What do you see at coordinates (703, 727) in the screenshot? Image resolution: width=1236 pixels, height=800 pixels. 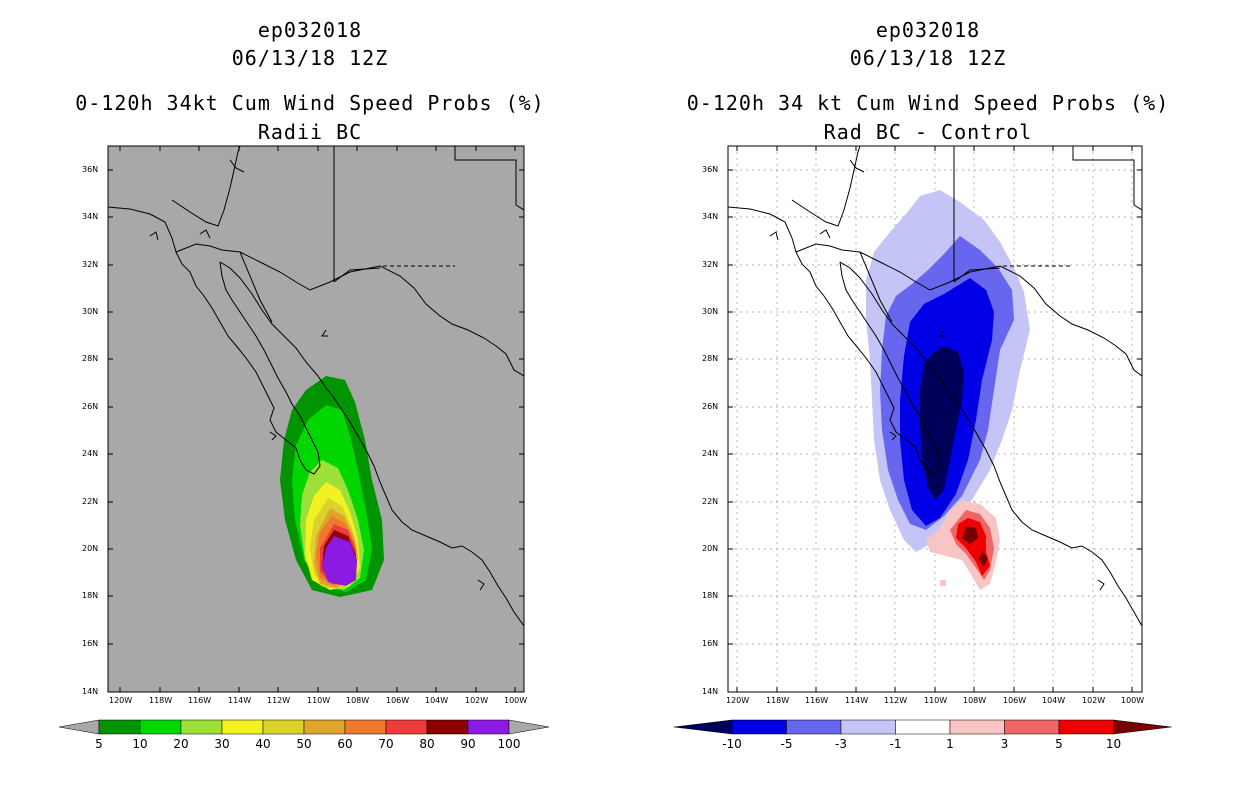 I see `right-colorbar-min-arrow` at bounding box center [703, 727].